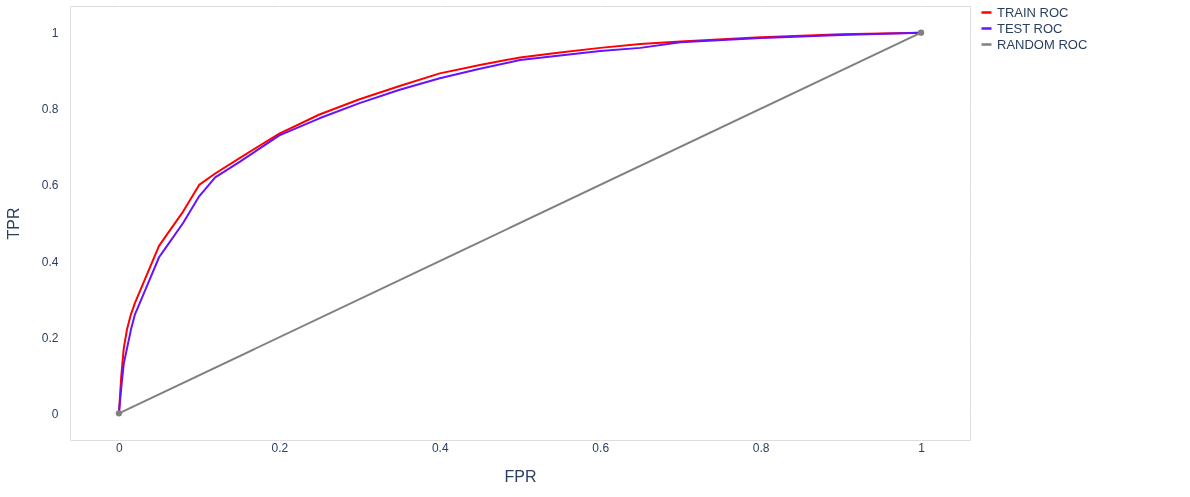 The image size is (1190, 497). Describe the element at coordinates (761, 447) in the screenshot. I see `x-tick-label: 0.8` at that location.